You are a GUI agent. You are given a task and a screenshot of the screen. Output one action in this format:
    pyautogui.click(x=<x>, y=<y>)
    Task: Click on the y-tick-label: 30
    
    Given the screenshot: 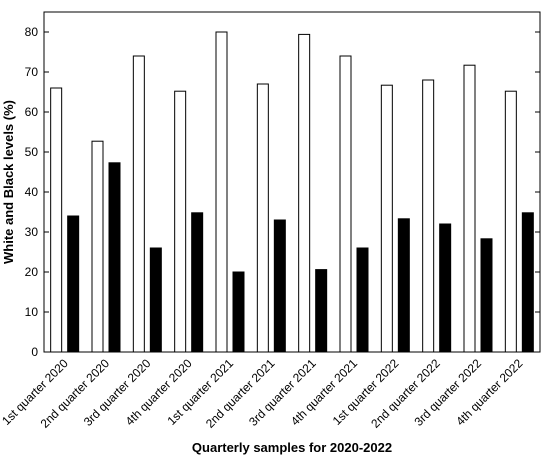 What is the action you would take?
    pyautogui.click(x=32, y=232)
    